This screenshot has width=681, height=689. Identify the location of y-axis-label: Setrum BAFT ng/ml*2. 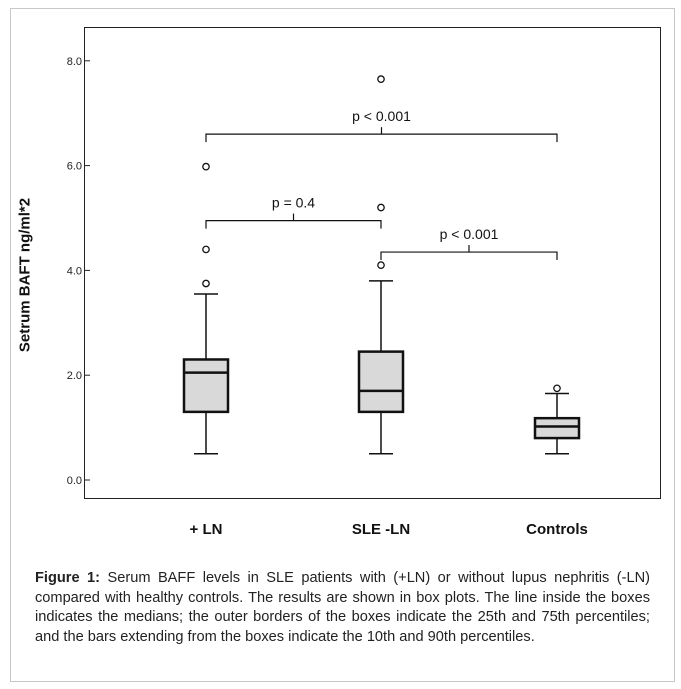
(25, 275).